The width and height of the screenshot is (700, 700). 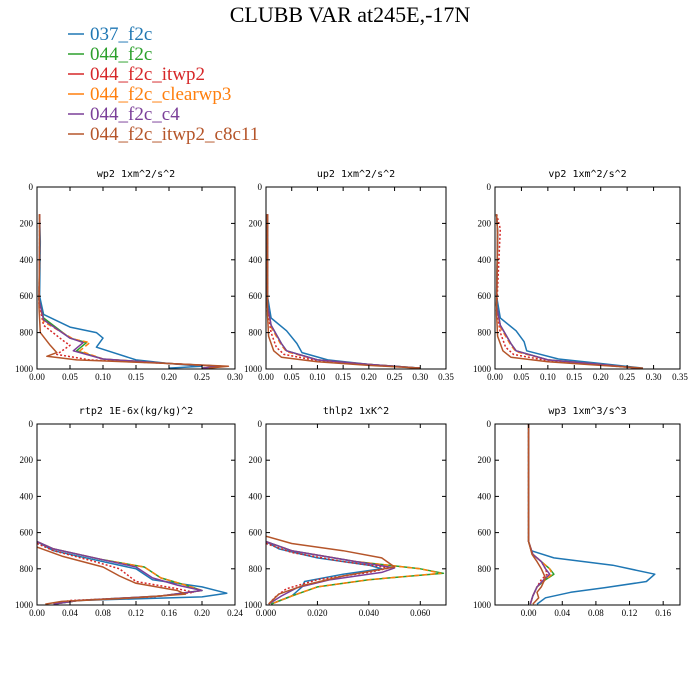 What do you see at coordinates (350, 14) in the screenshot?
I see `figure-title: CLUBB VAR at245E,-17N` at bounding box center [350, 14].